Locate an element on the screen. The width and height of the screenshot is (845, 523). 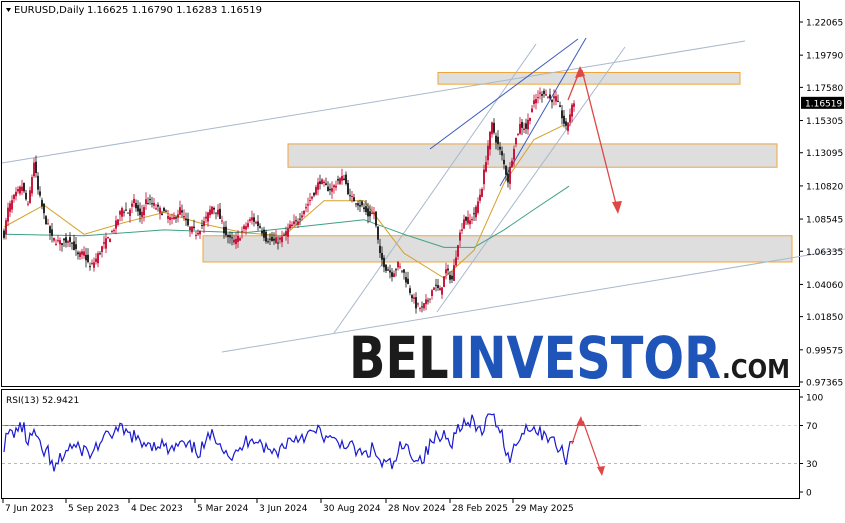
price-tick-label: 1.06335 is located at coordinates (824, 253).